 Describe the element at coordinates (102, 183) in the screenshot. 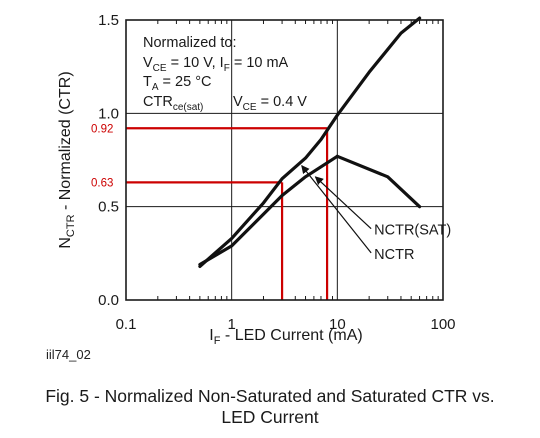

I see `marker-value-label: 0.63` at that location.